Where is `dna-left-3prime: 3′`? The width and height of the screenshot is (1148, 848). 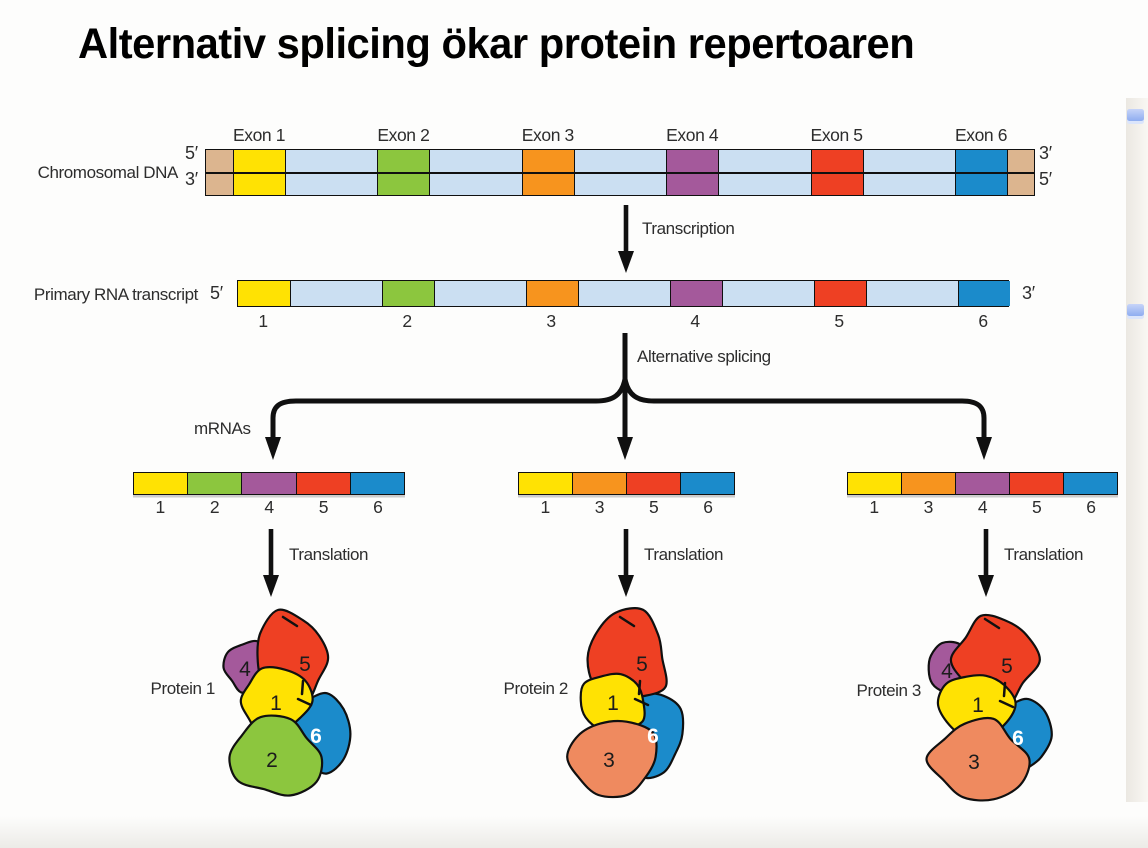
dna-left-3prime: 3′ is located at coordinates (191, 179).